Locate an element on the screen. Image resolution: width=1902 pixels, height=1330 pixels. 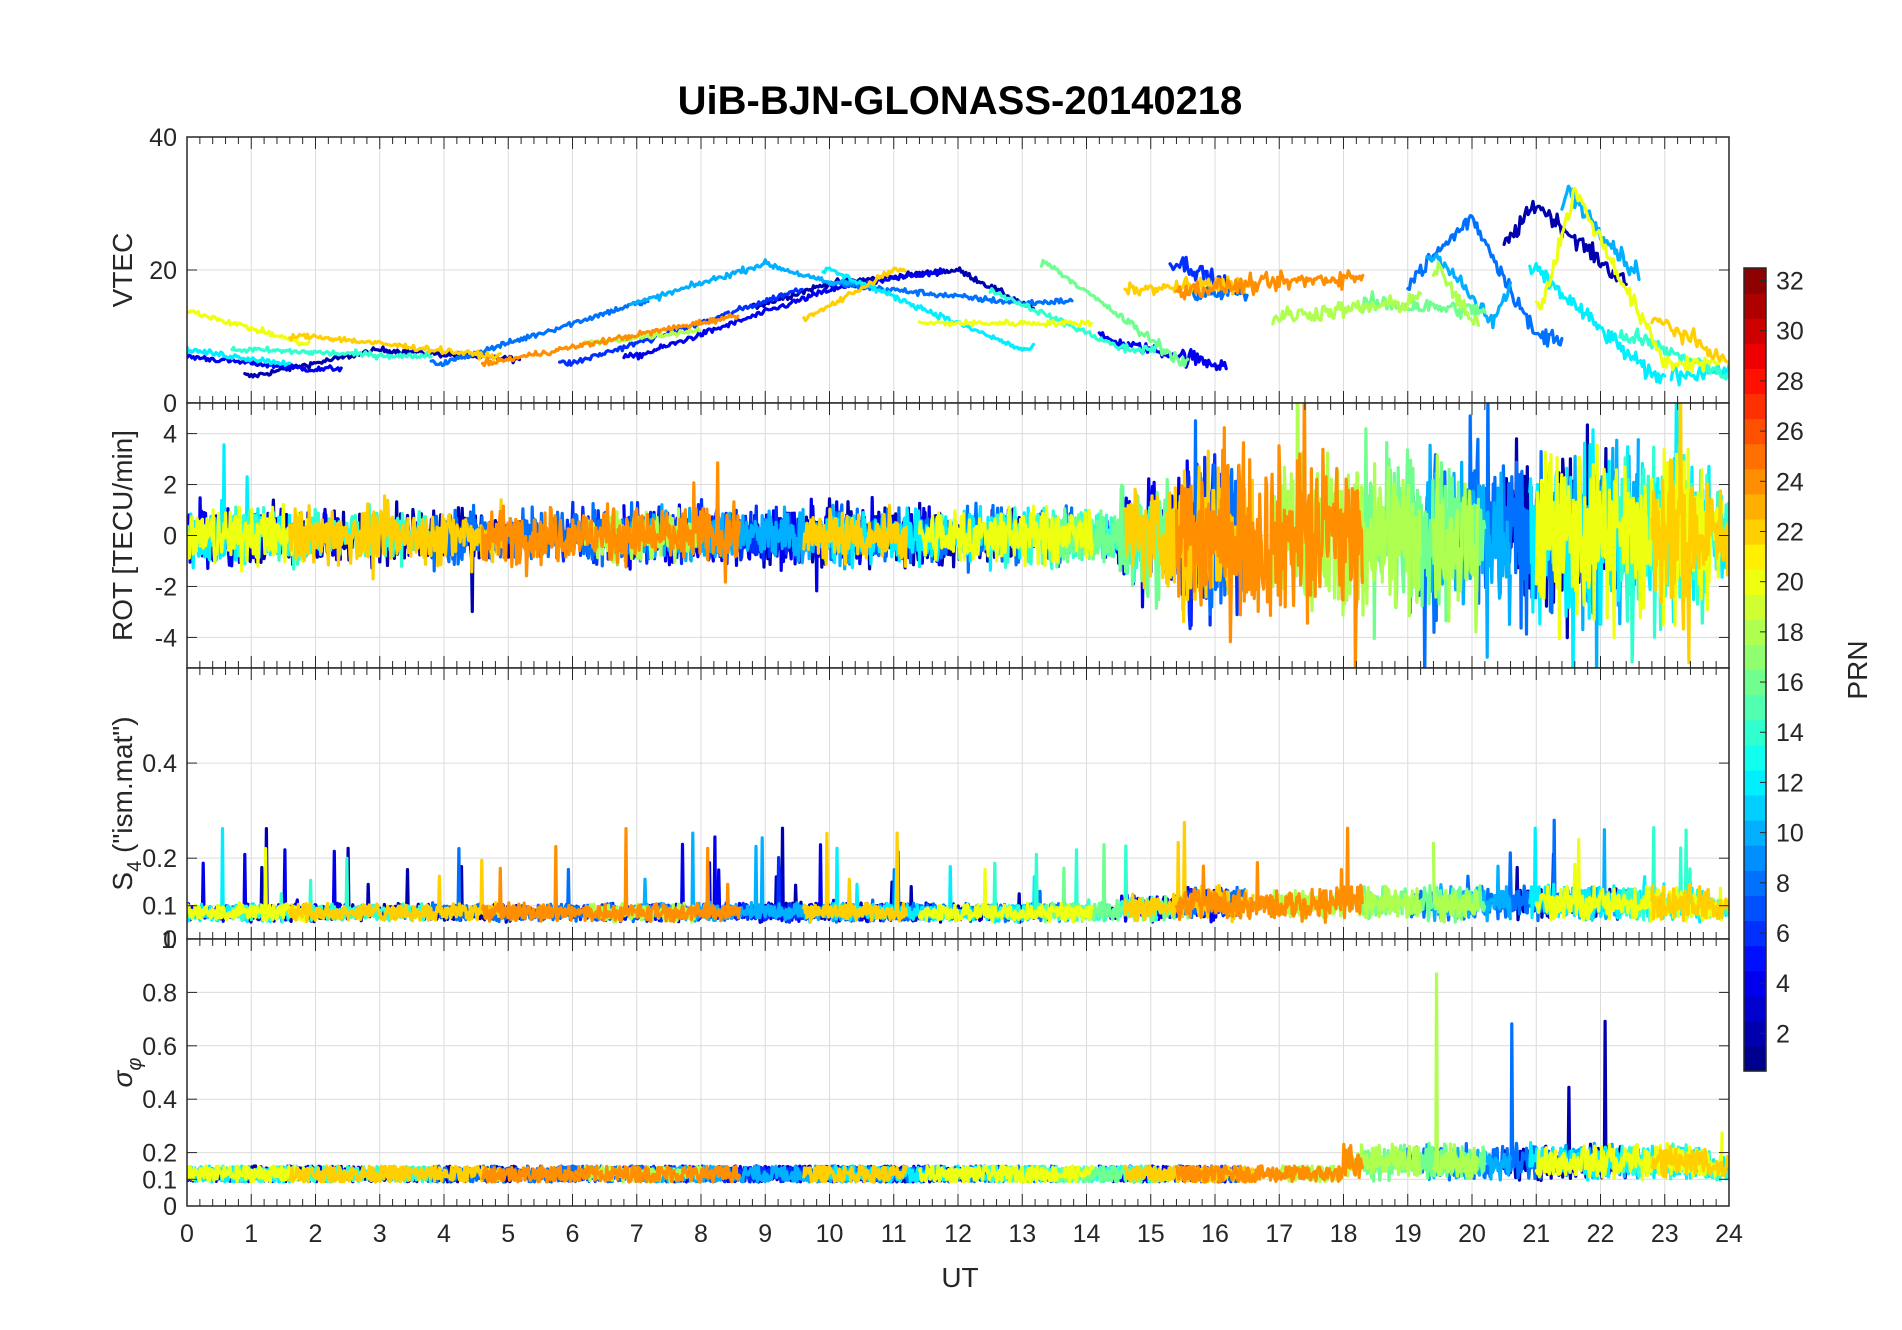
x-tick-label: 4 is located at coordinates (444, 1234).